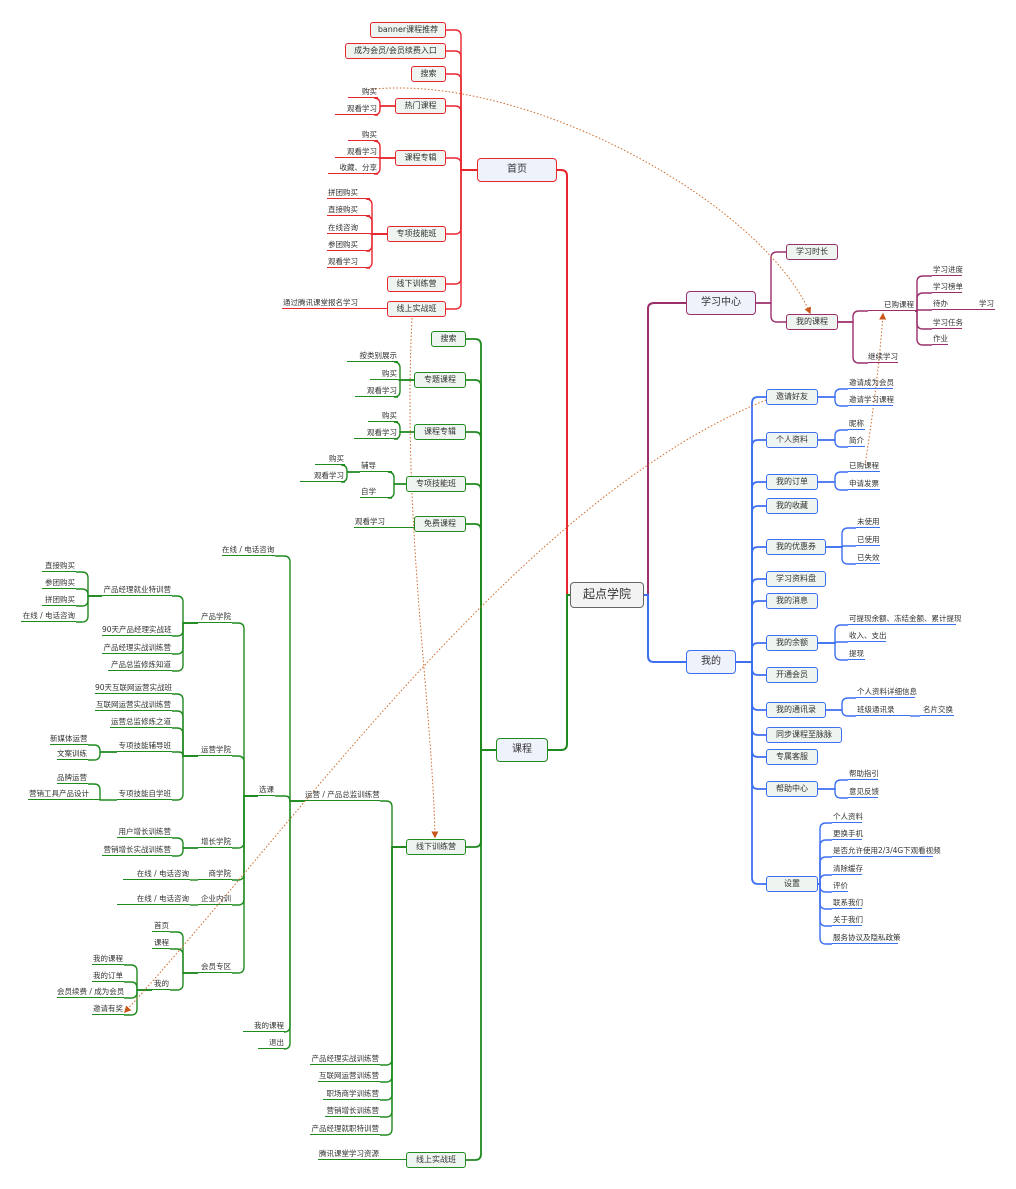 The height and width of the screenshot is (1189, 1016). I want to click on leaf-course-children-3-items-0-items-1: 观看学习, so click(322, 476).